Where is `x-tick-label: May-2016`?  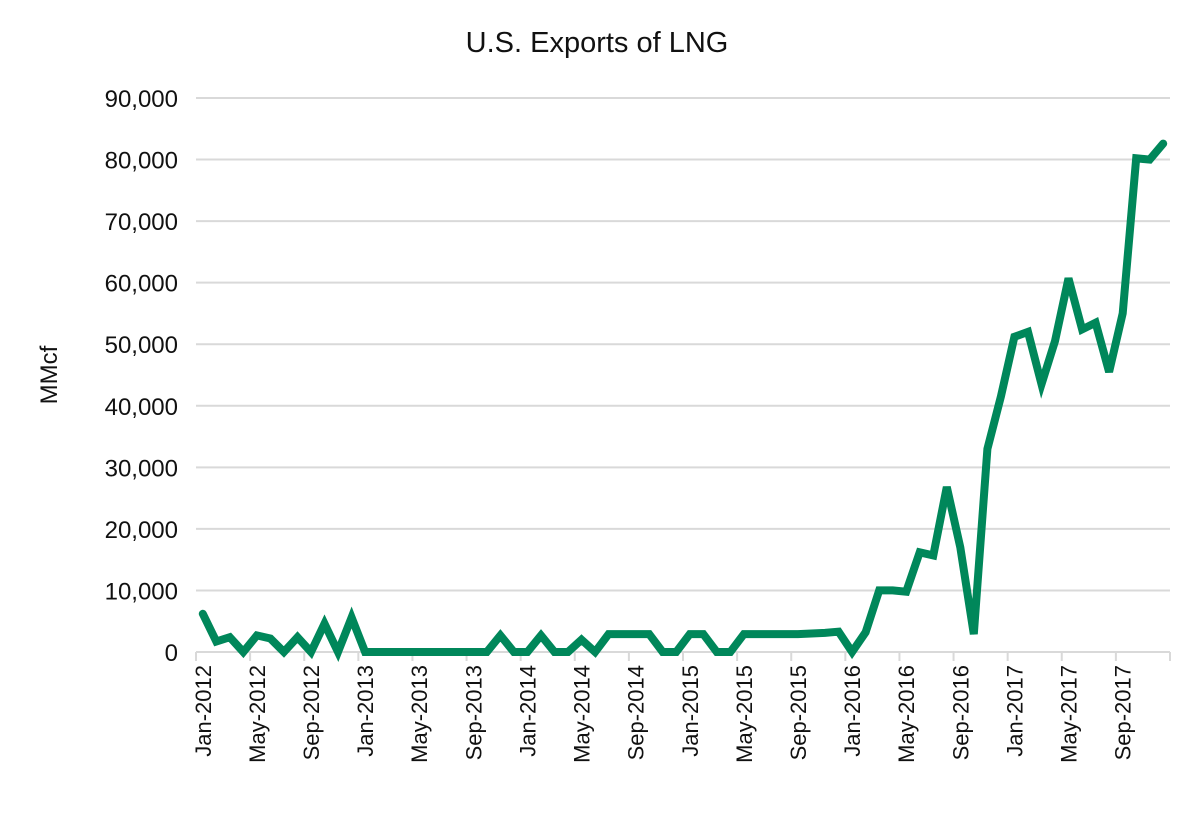 x-tick-label: May-2016 is located at coordinates (906, 714).